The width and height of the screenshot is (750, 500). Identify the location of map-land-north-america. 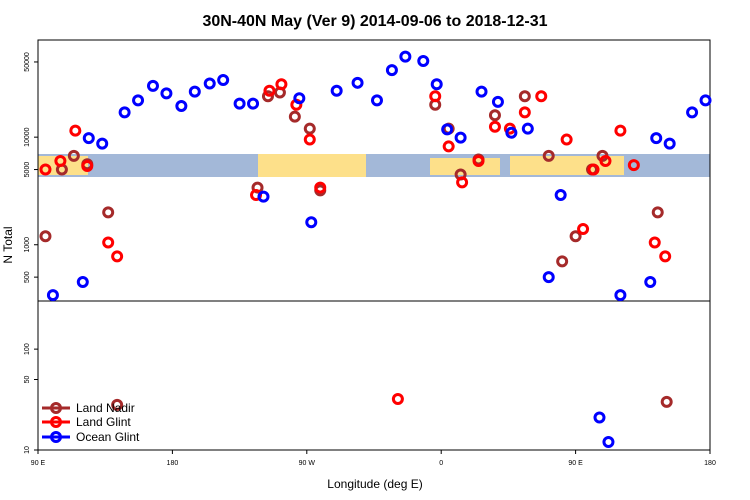
(312, 165).